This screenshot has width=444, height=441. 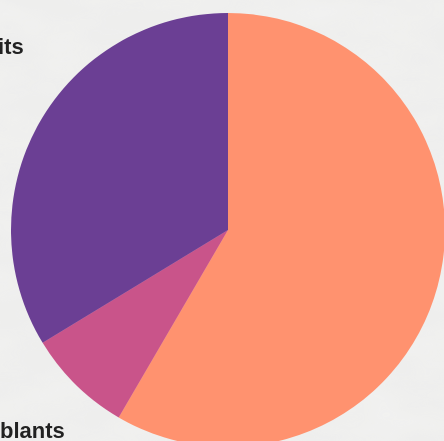 I want to click on slice-label-bottom-left: blants, so click(x=32, y=429).